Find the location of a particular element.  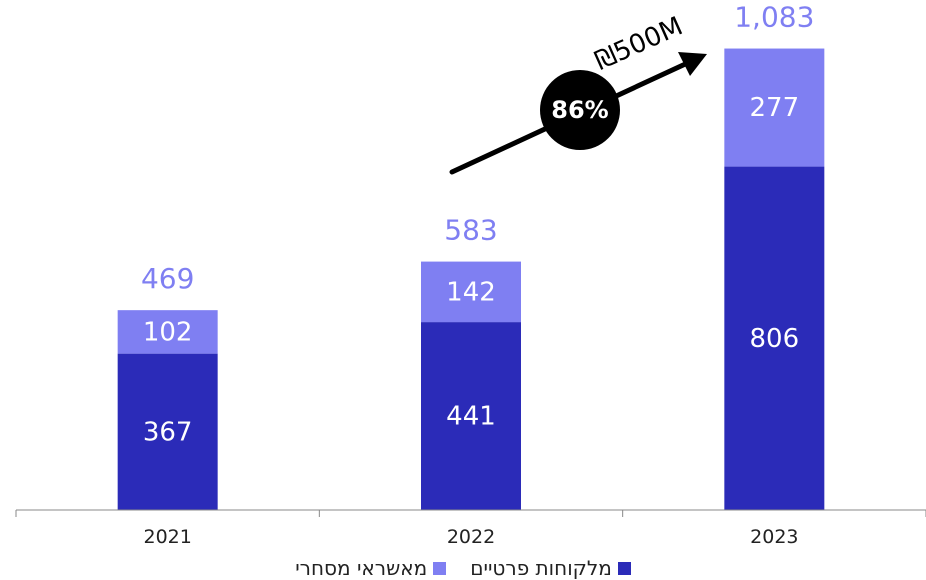

growth-arrow-head is located at coordinates (692, 64).